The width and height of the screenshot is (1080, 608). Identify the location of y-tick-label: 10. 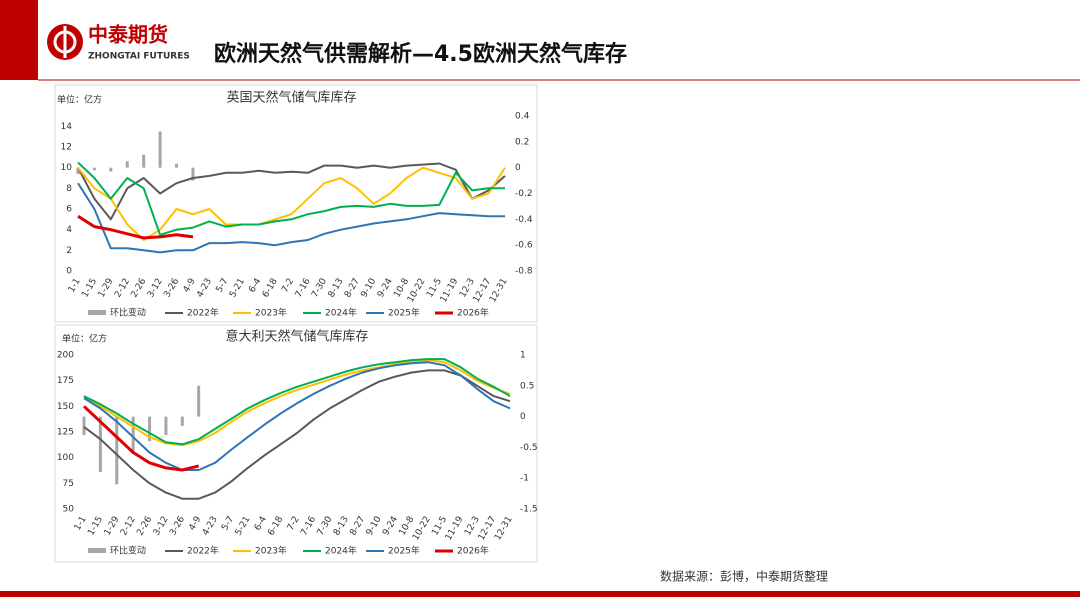
(67, 168).